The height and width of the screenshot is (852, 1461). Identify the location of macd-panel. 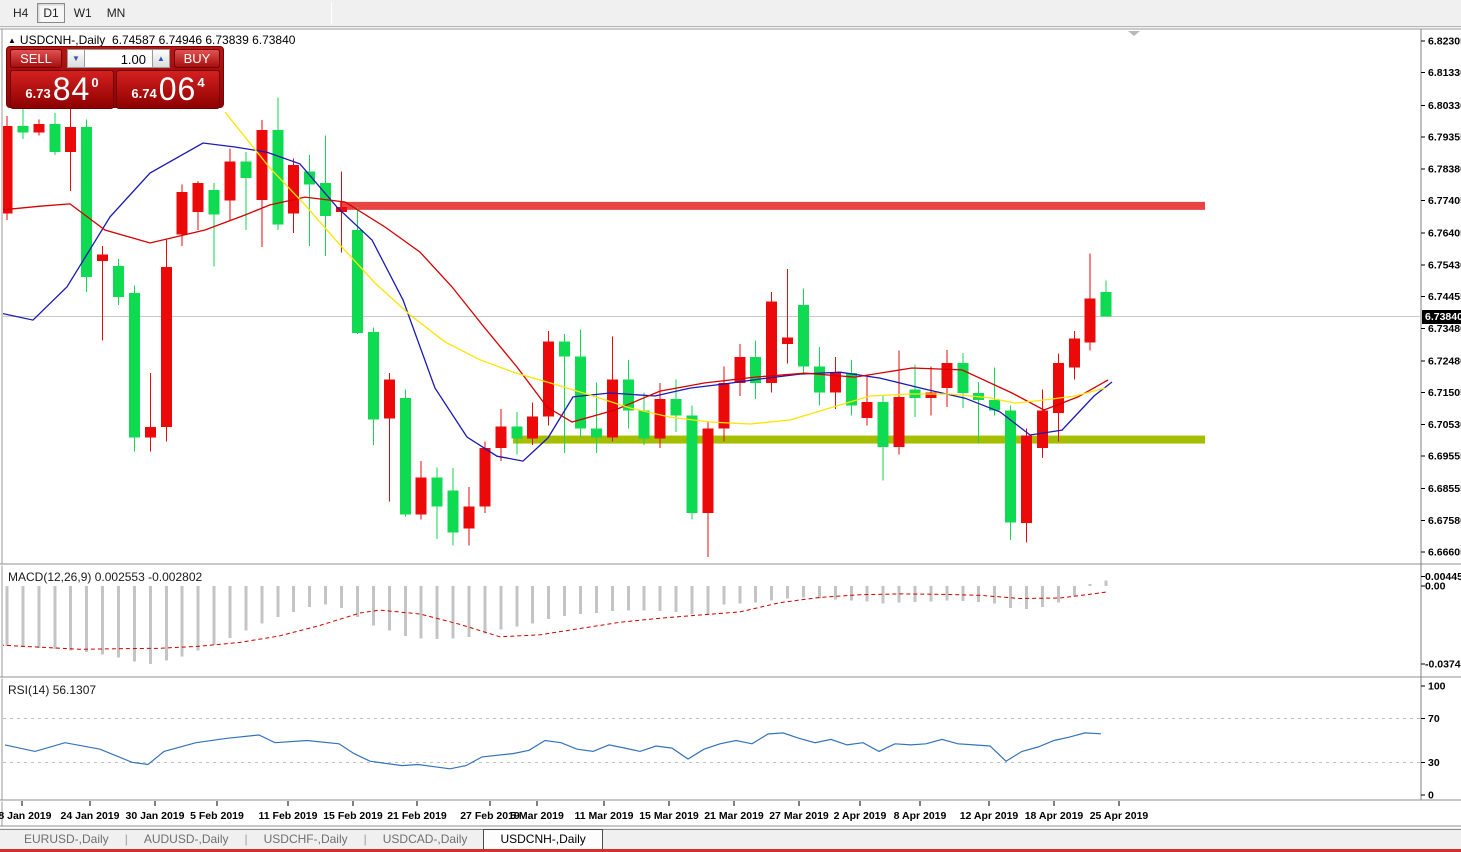
(556, 622).